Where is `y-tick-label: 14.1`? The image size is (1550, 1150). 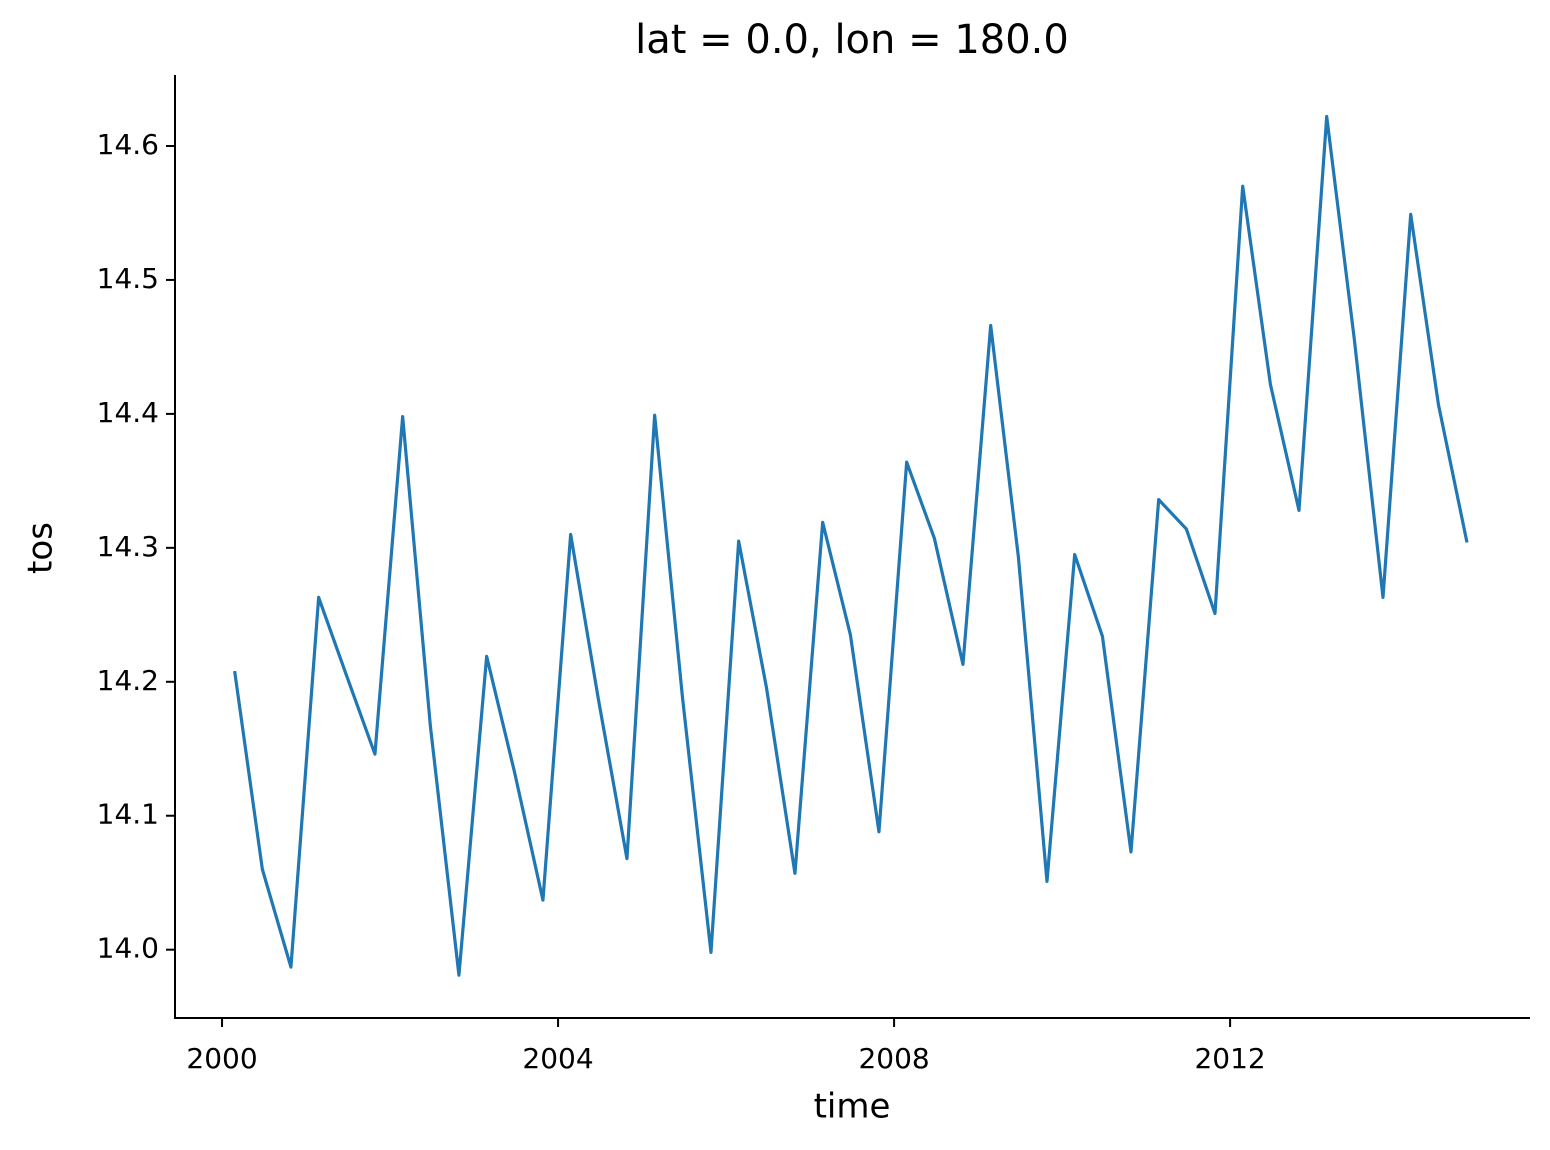 y-tick-label: 14.1 is located at coordinates (128, 814).